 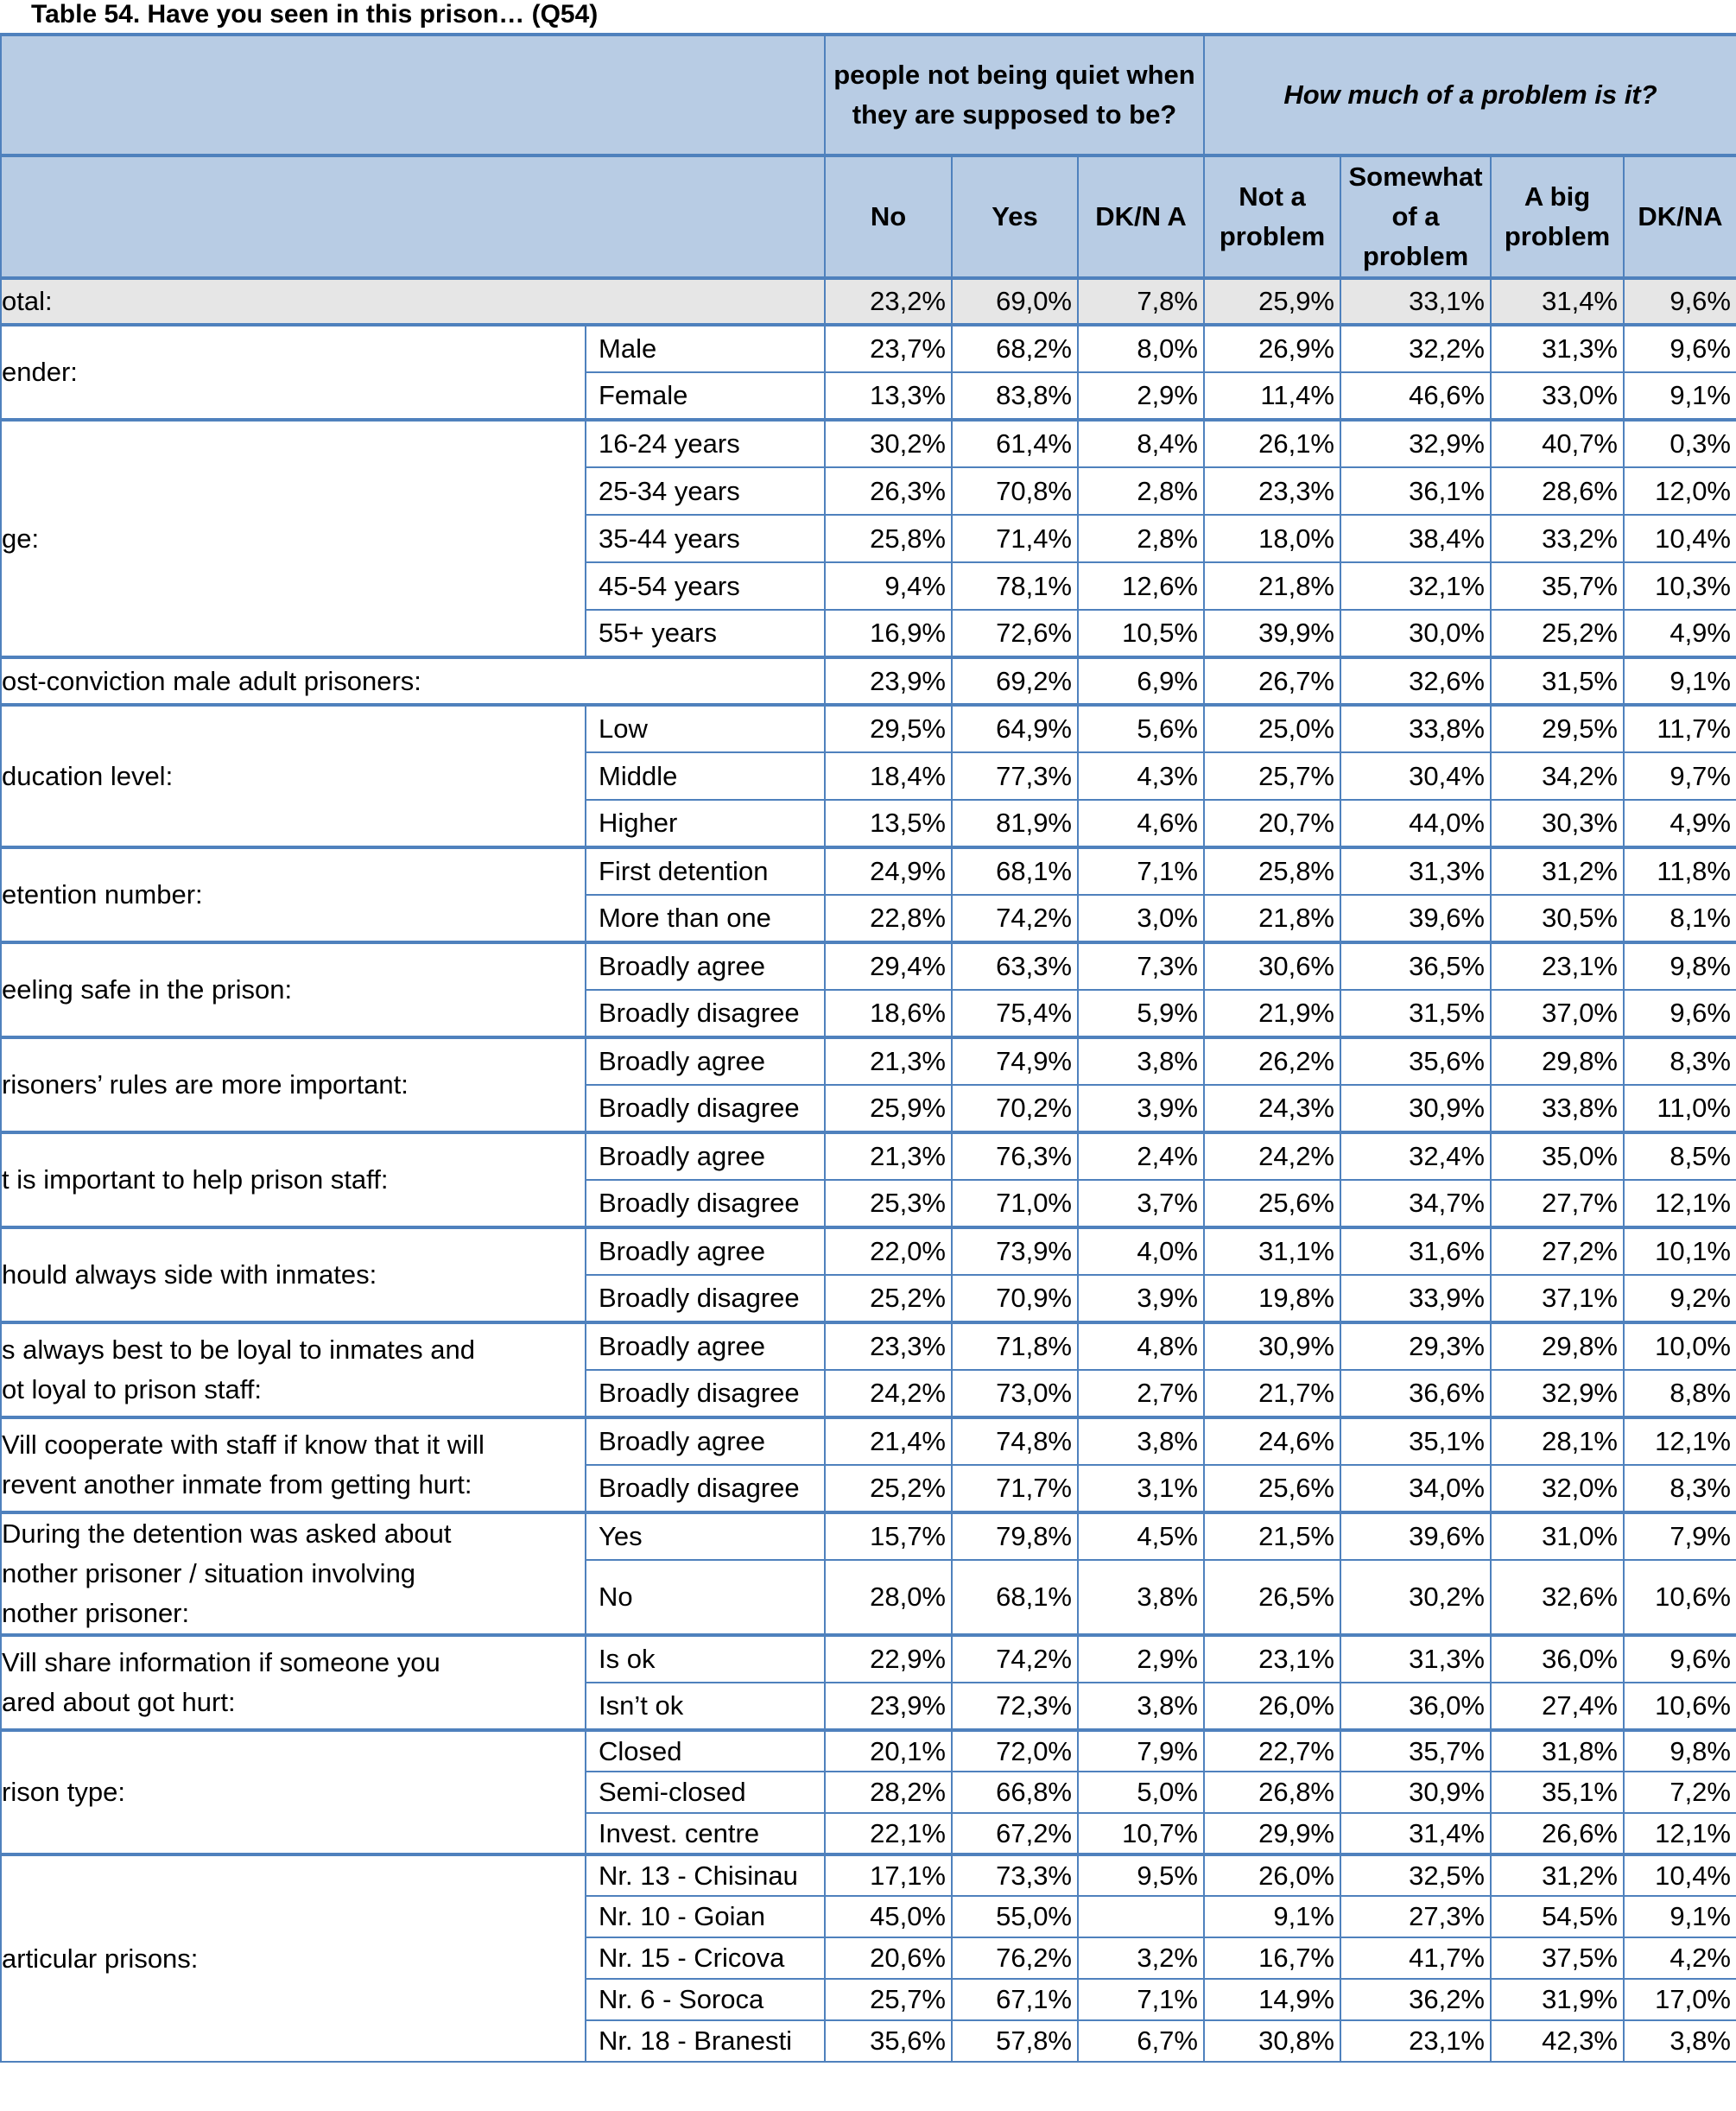 I want to click on cell-value: 69,2%, so click(x=1015, y=681).